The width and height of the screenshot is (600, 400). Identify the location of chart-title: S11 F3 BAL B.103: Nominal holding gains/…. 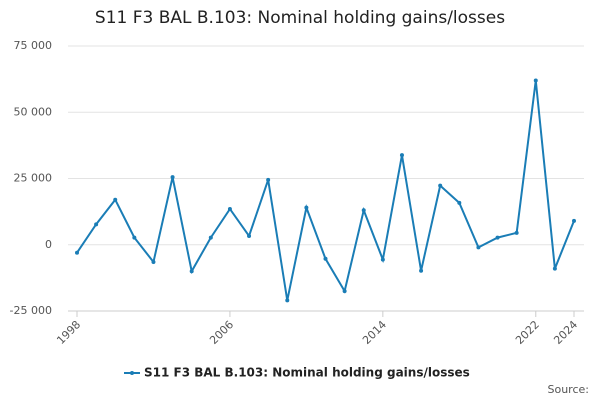
(300, 18).